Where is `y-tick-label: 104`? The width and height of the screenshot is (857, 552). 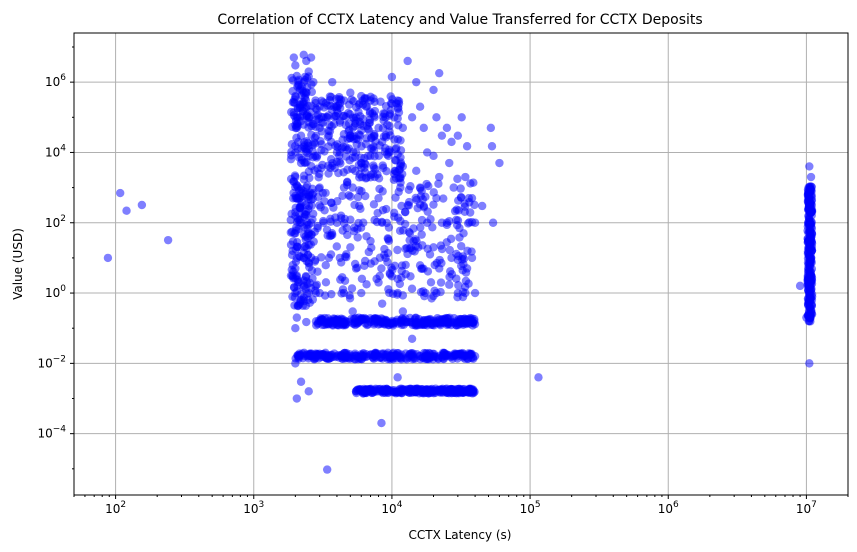
y-tick-label: 104 is located at coordinates (55, 151).